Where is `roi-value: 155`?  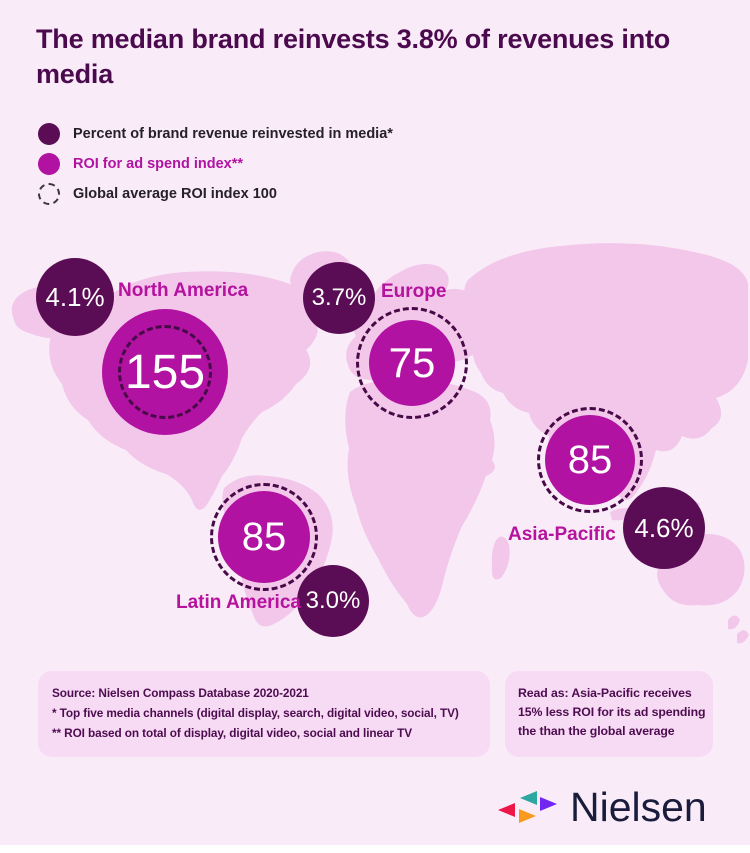 roi-value: 155 is located at coordinates (165, 372).